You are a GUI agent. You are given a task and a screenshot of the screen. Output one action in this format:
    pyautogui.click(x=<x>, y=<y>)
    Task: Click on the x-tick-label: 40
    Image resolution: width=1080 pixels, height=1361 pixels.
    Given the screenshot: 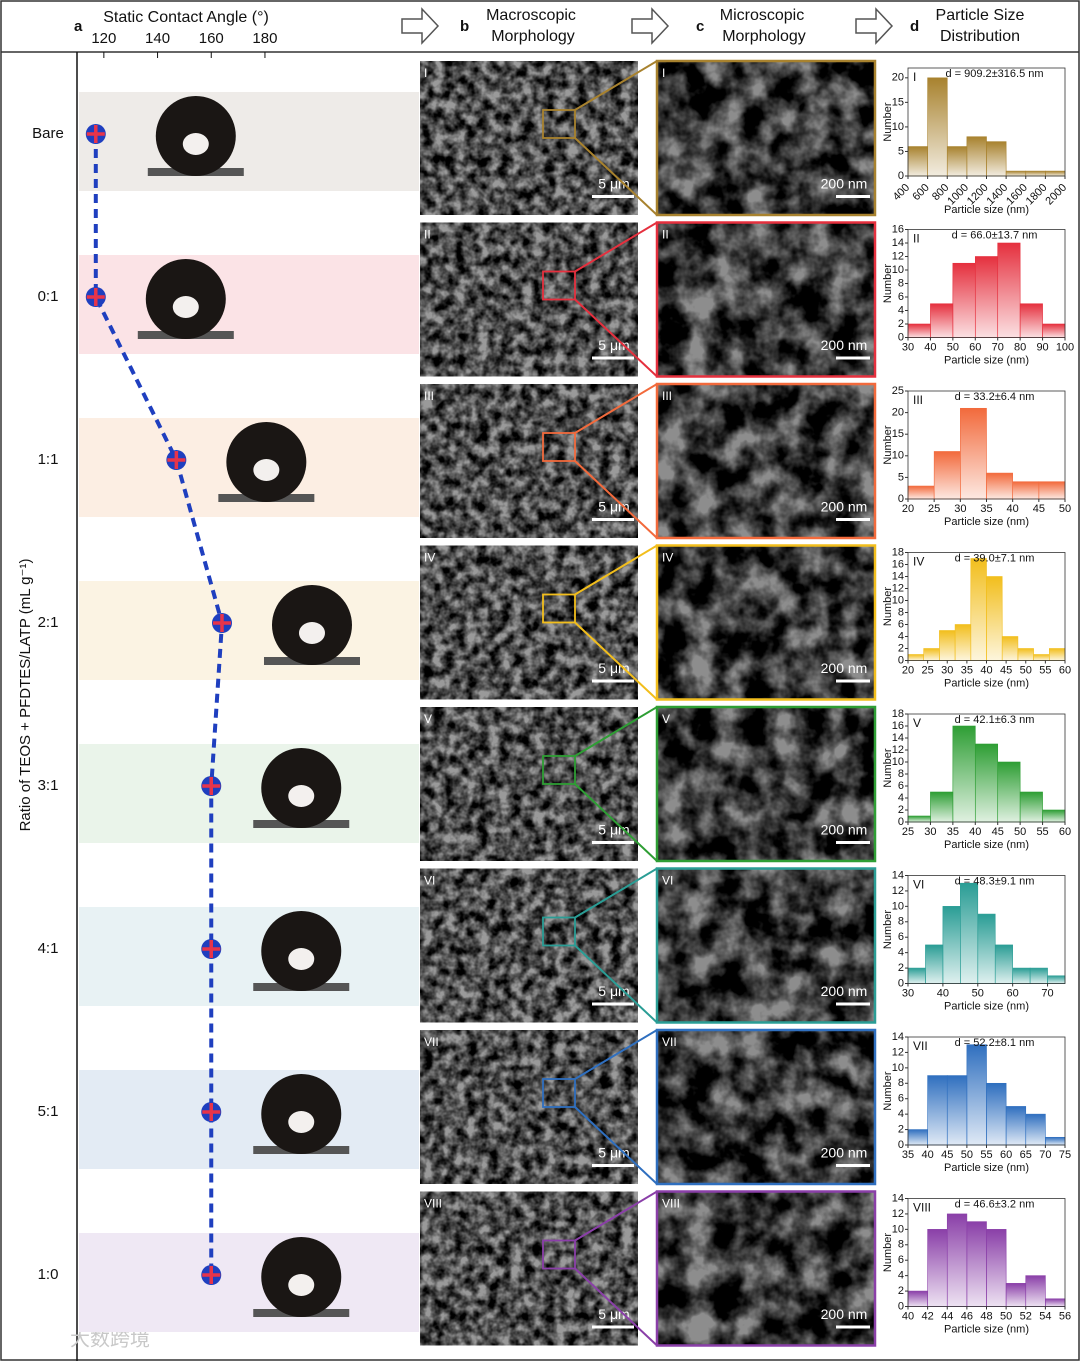 What is the action you would take?
    pyautogui.click(x=975, y=832)
    